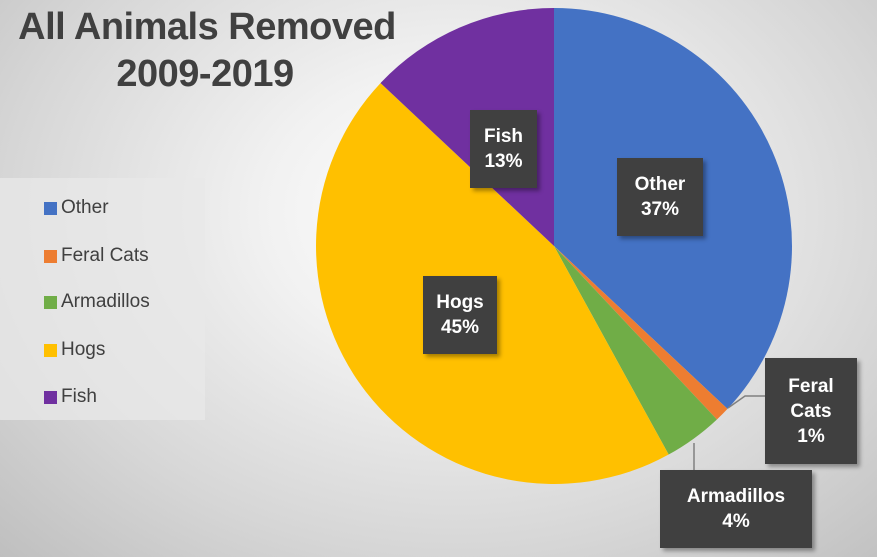 This screenshot has height=557, width=877. I want to click on leader-lines, so click(729, 432).